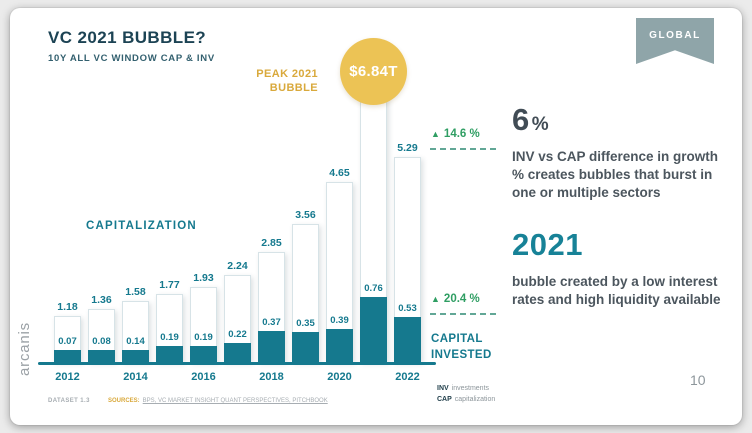  Describe the element at coordinates (135, 377) in the screenshot. I see `x-tick-label: 2014` at that location.